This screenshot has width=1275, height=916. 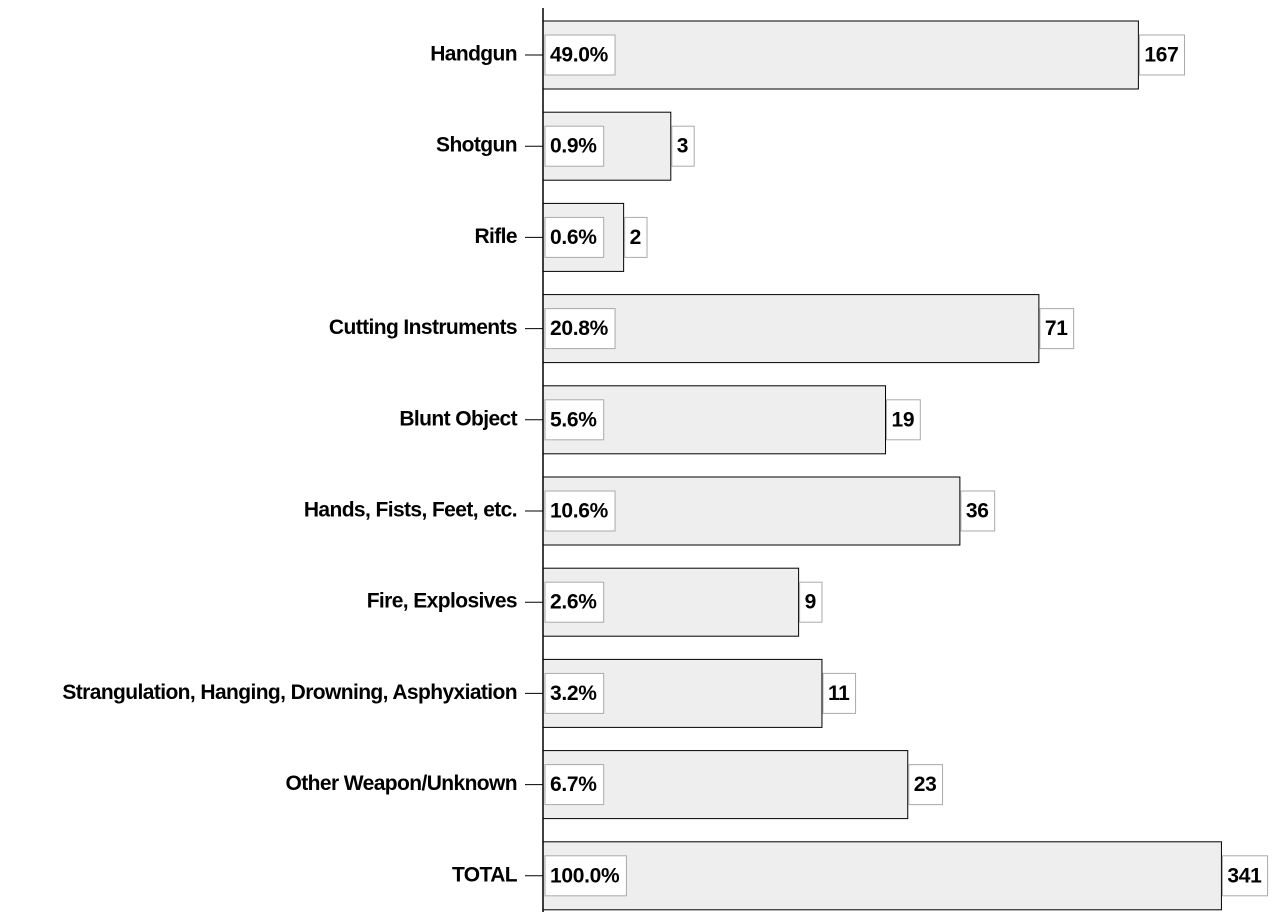 I want to click on value-label: 9, so click(x=810, y=602).